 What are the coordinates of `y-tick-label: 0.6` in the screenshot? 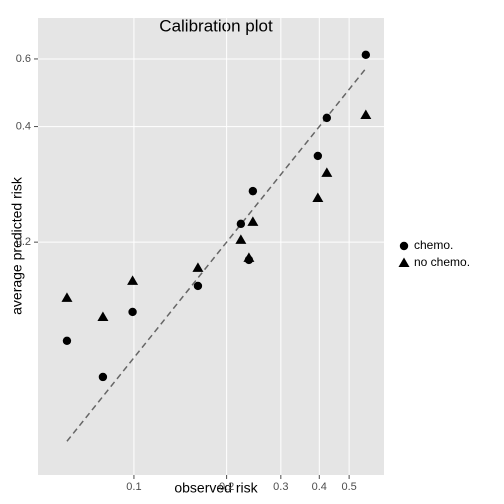 It's located at (23, 59).